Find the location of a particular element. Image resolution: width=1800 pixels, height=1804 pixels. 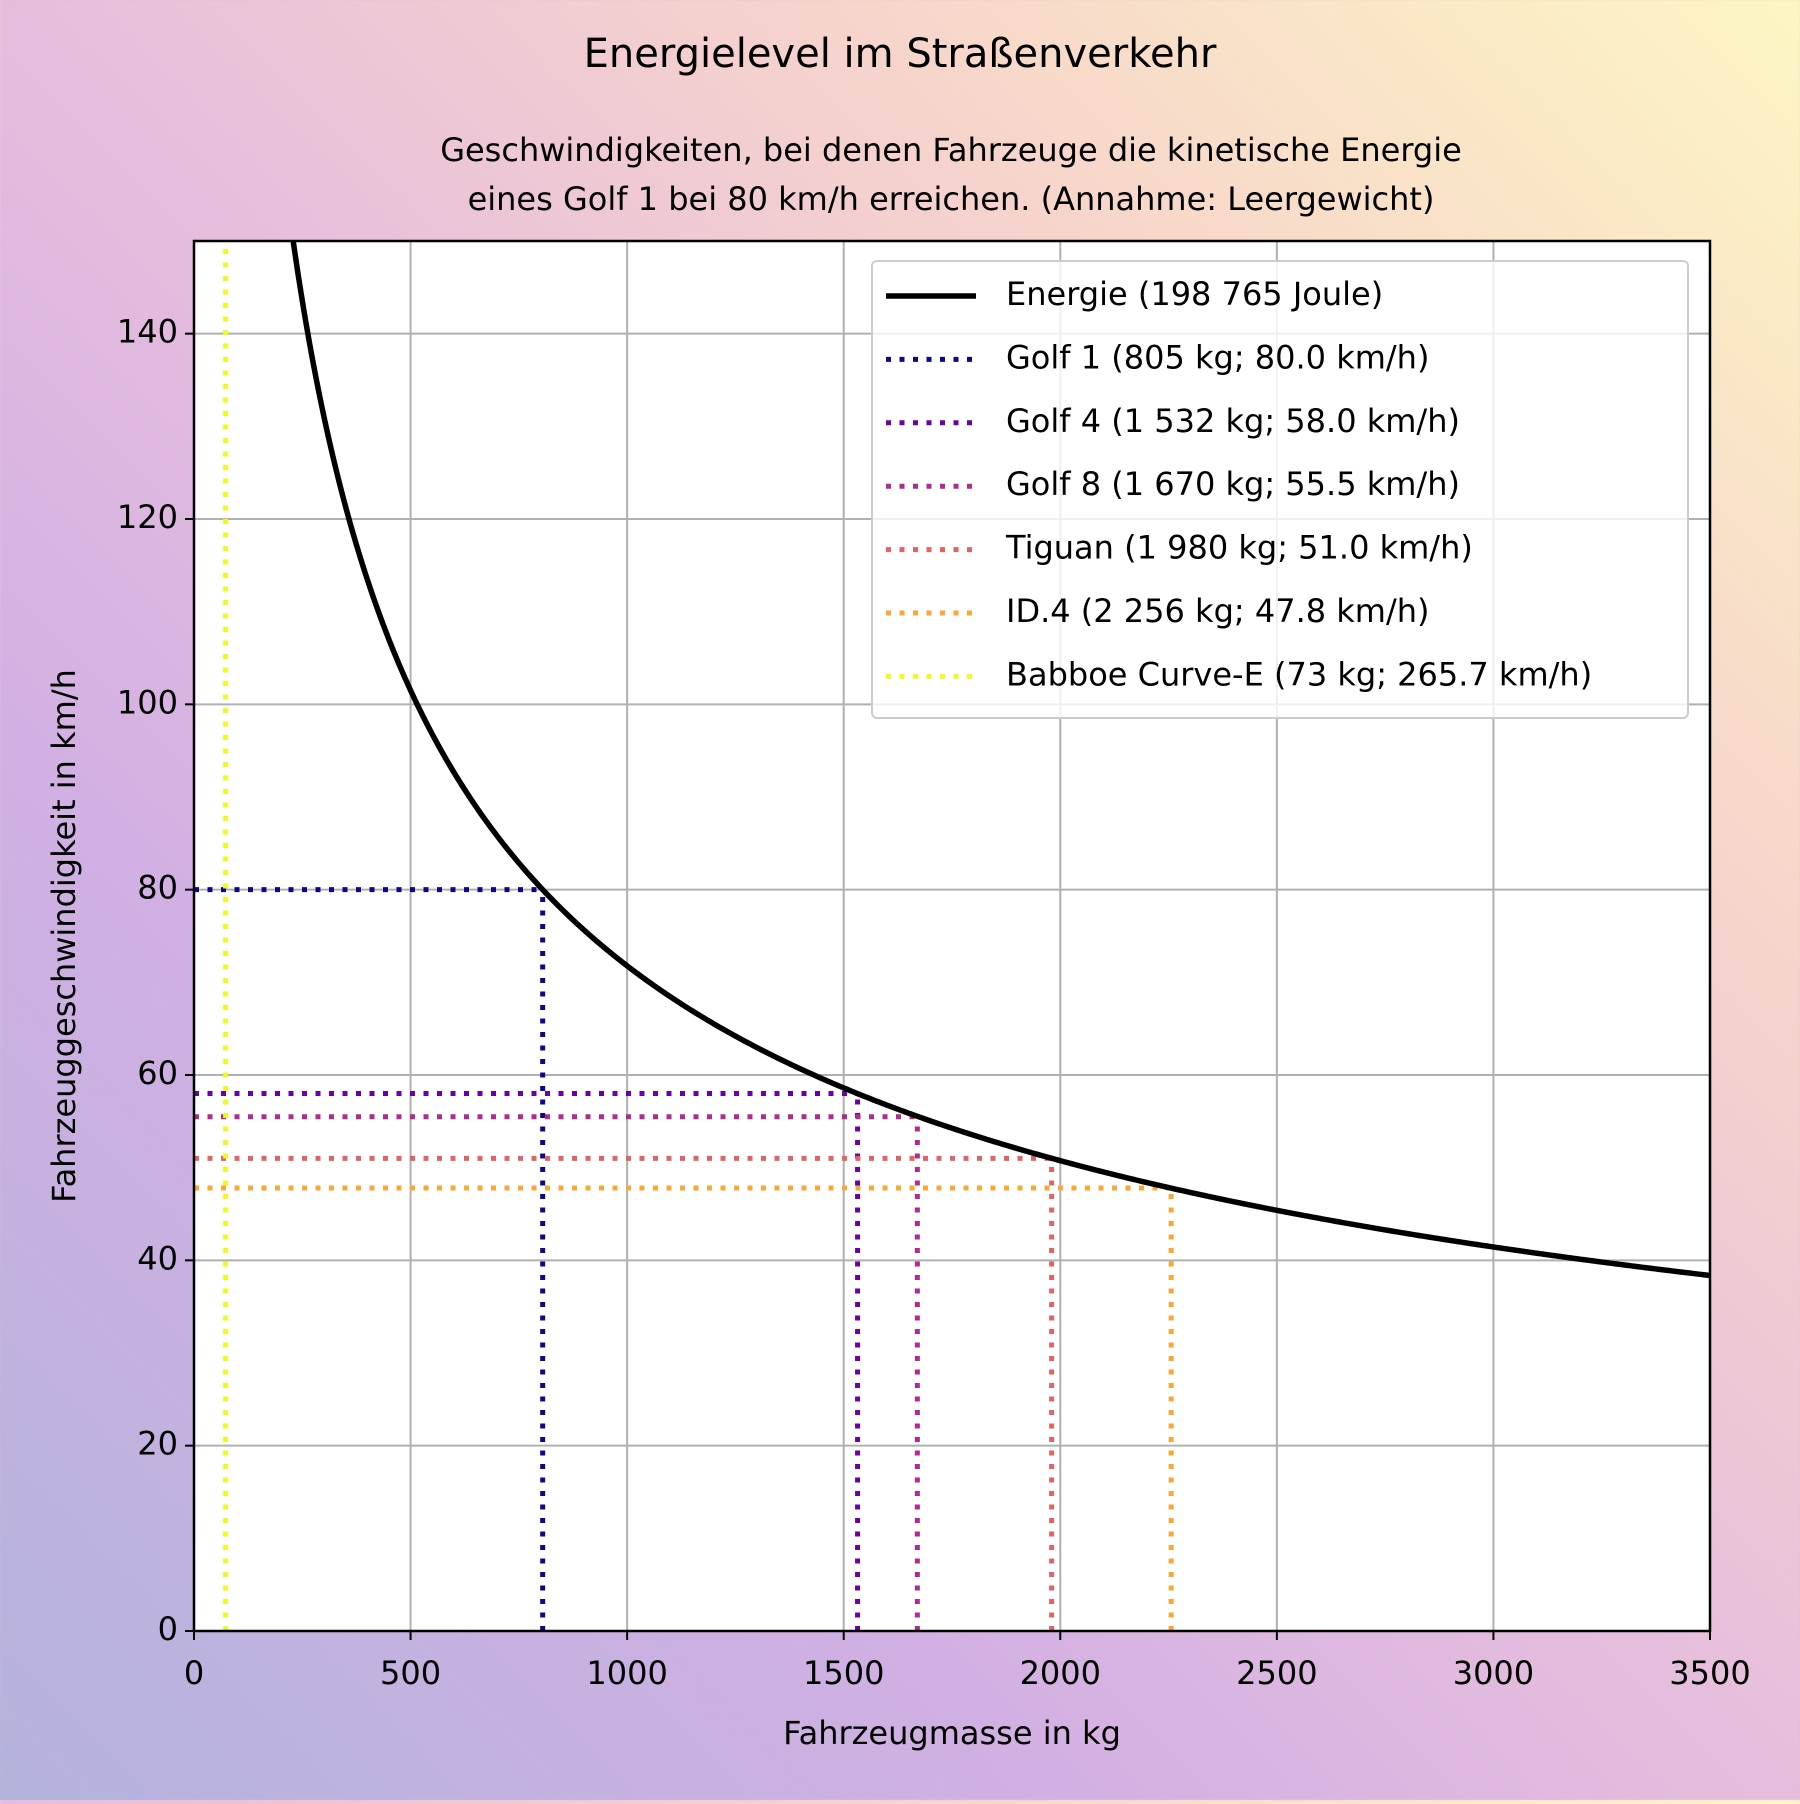

x-tick-label: 2000 is located at coordinates (1060, 1673).